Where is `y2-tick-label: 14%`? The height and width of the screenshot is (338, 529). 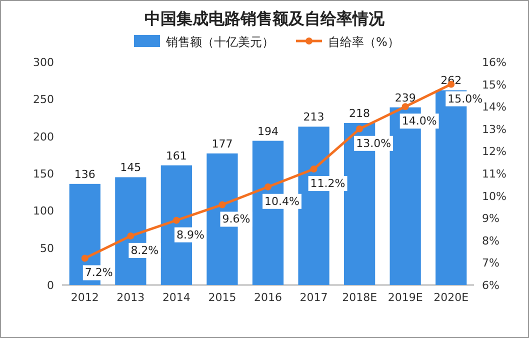
y2-tick-label: 14% is located at coordinates (494, 107).